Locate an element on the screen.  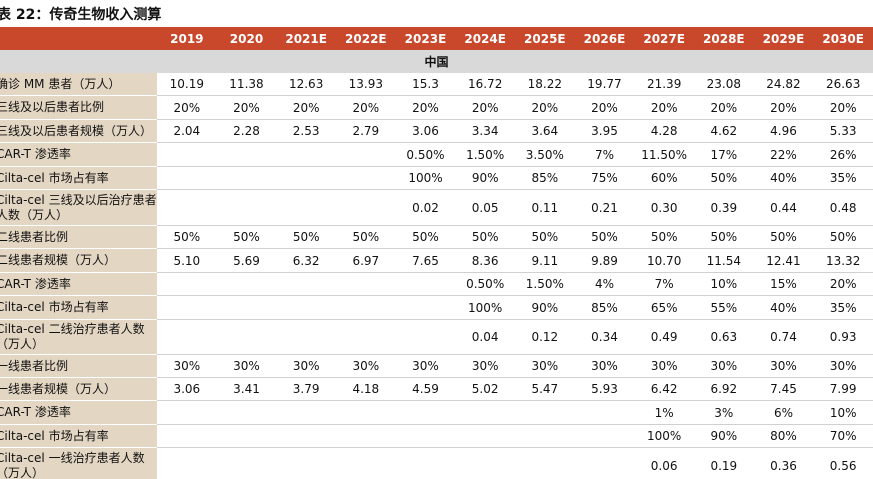
cell: 5.47 is located at coordinates (545, 389).